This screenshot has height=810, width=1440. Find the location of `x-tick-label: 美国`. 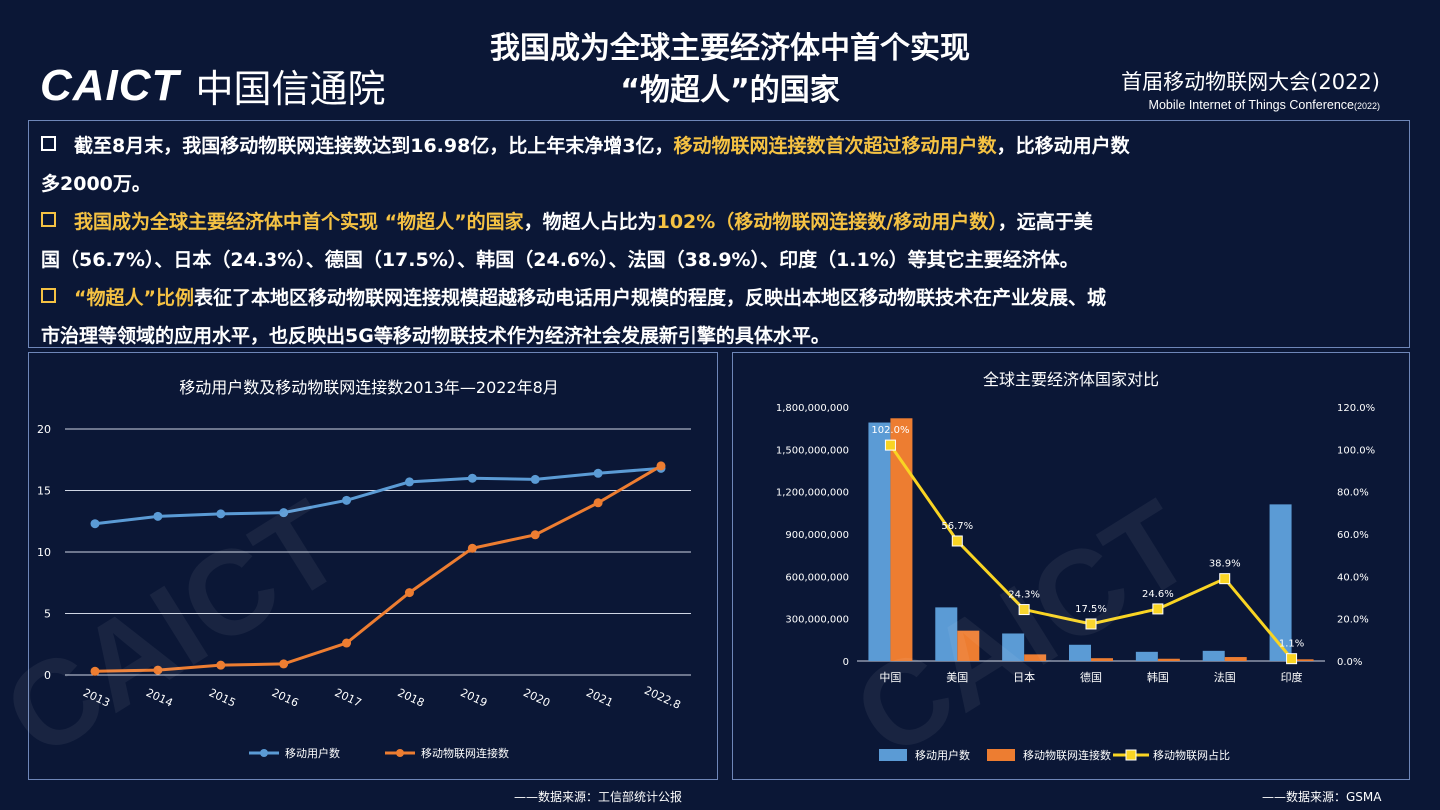

x-tick-label: 美国 is located at coordinates (957, 677).